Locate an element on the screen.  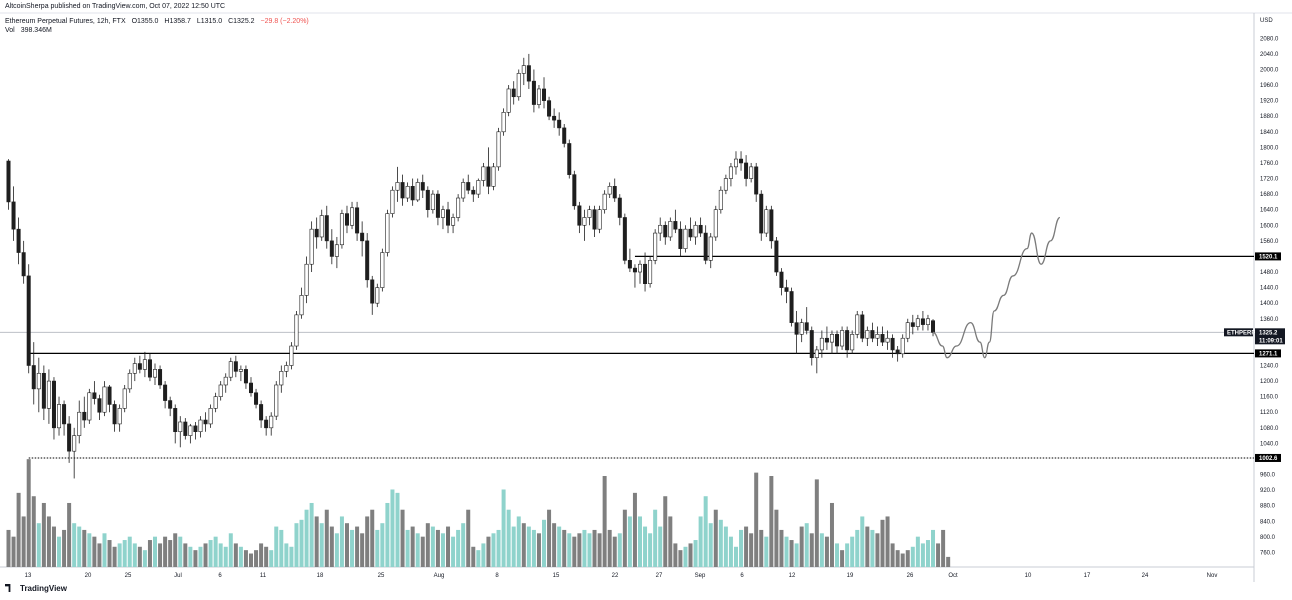
level-tag-bg is located at coordinates (1268, 256).